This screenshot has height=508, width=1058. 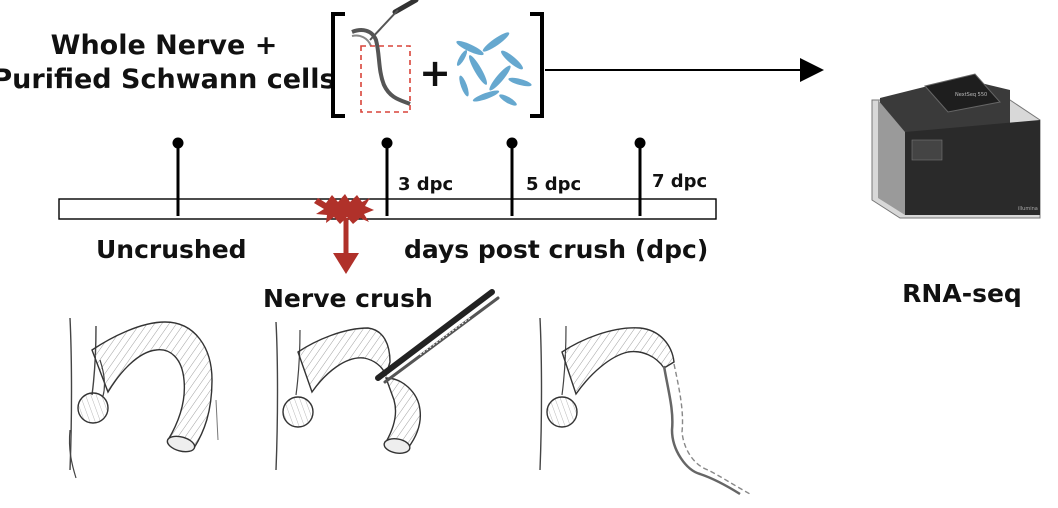 What do you see at coordinates (143, 398) in the screenshot?
I see `uncrushed-nerve-illustration` at bounding box center [143, 398].